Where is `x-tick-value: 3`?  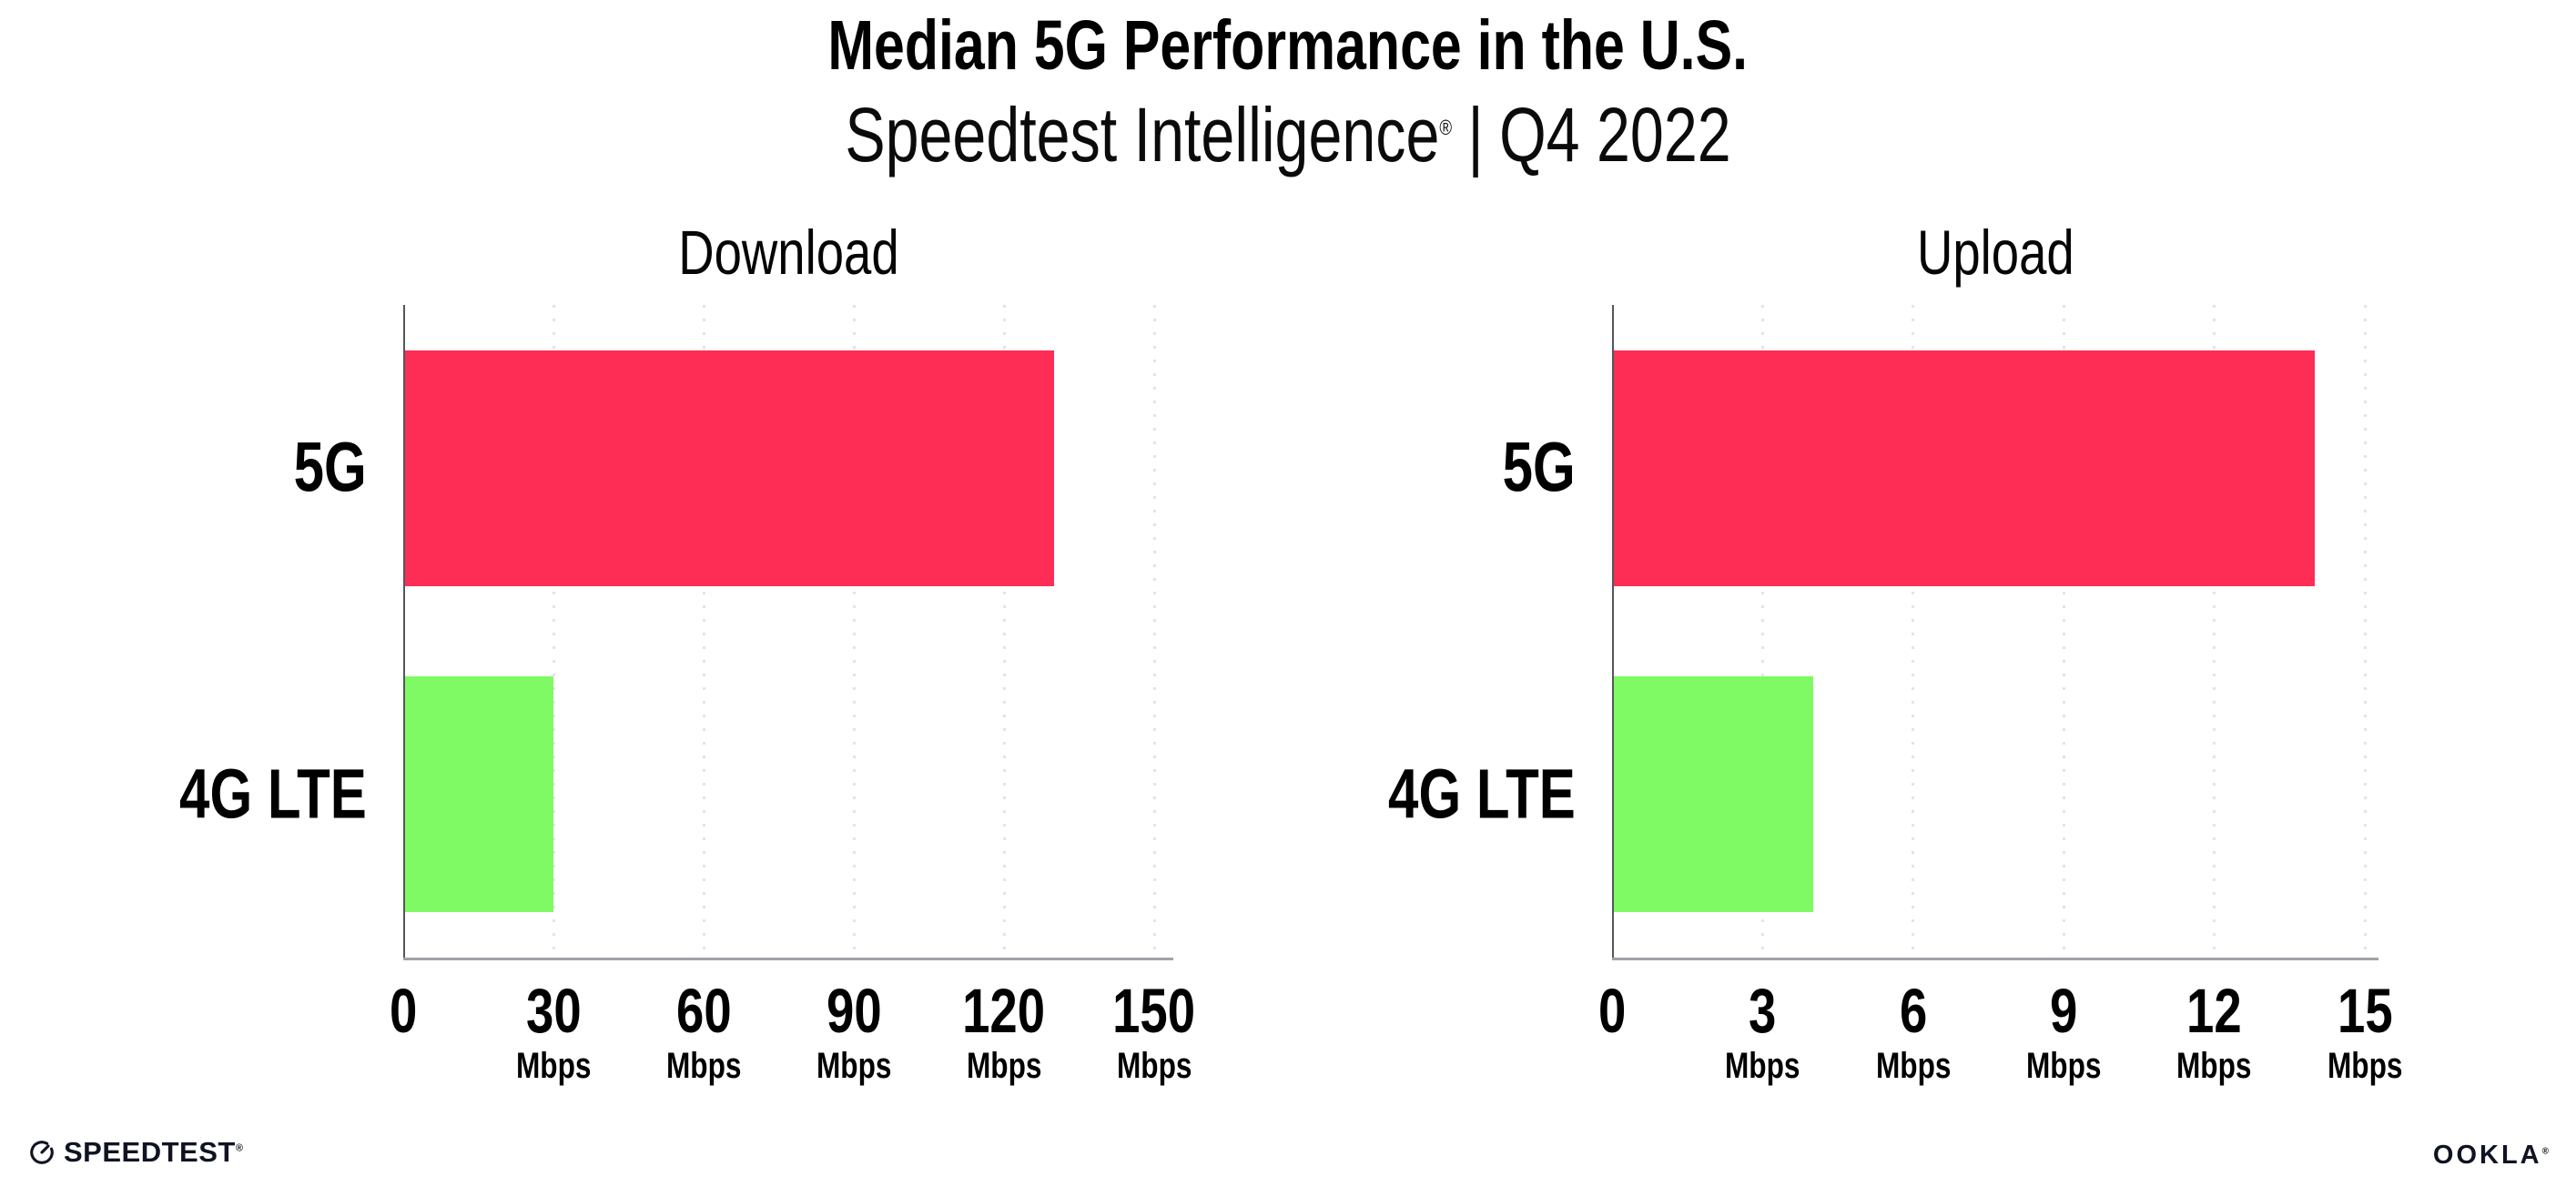
x-tick-value: 3 is located at coordinates (1763, 1011).